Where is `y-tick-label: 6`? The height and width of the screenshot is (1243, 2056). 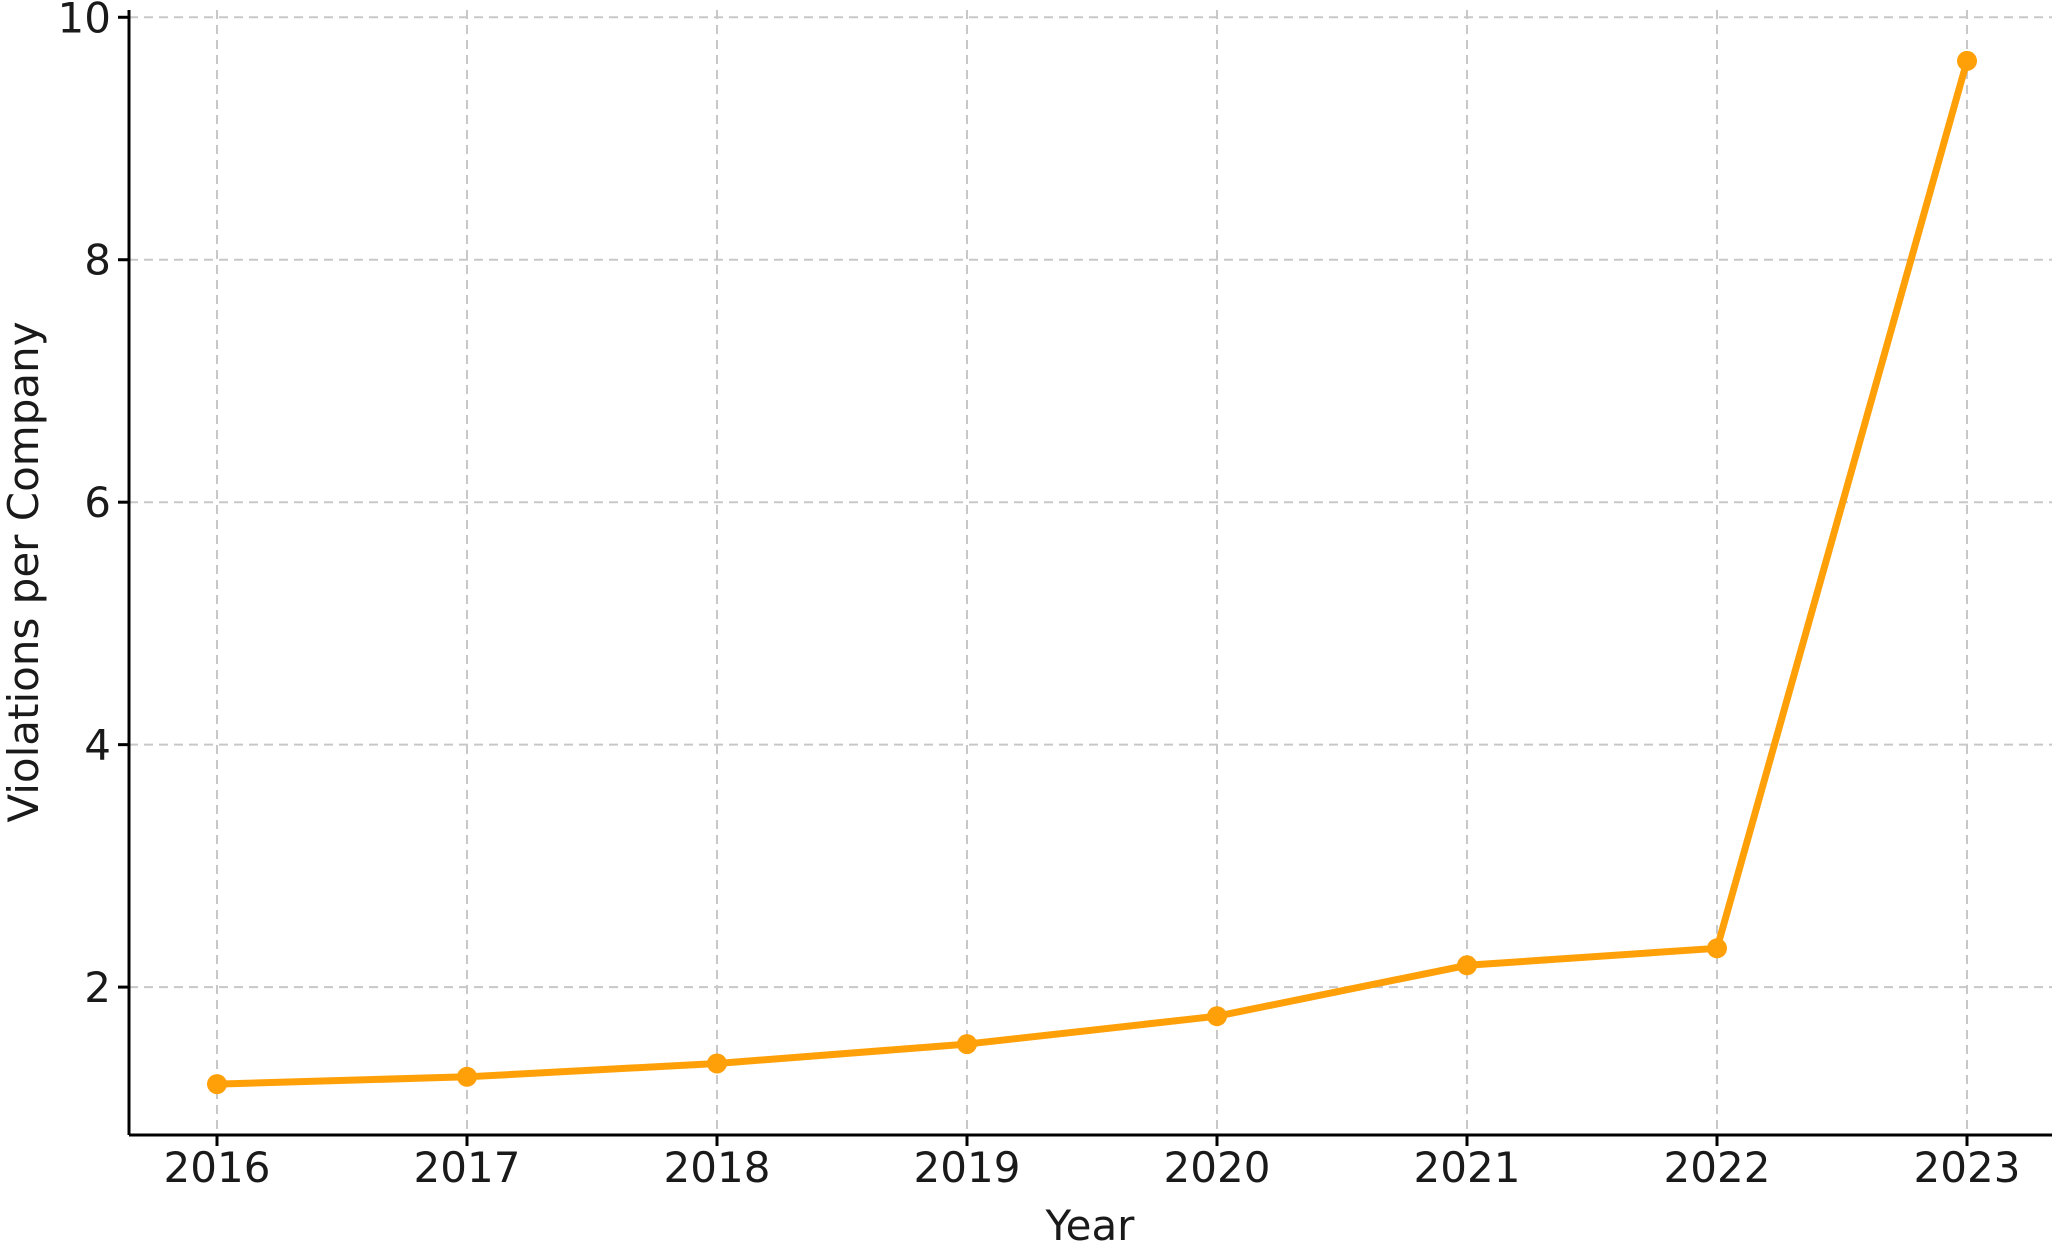 y-tick-label: 6 is located at coordinates (97, 502).